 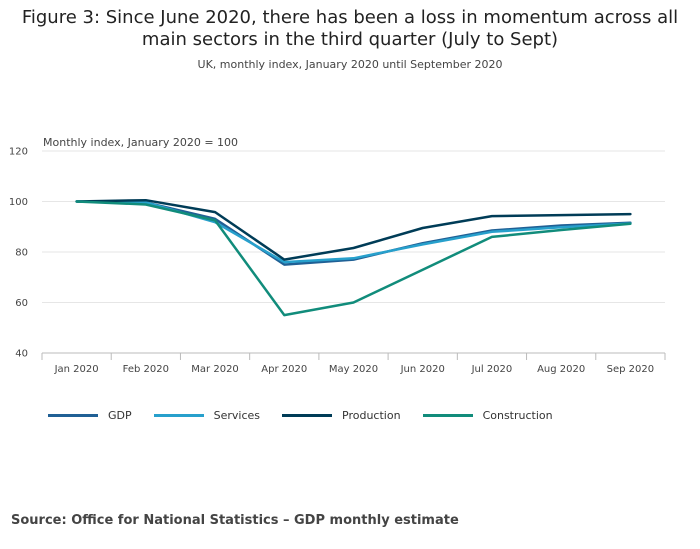 I want to click on legend-item-gdp: GDP, so click(x=90, y=415).